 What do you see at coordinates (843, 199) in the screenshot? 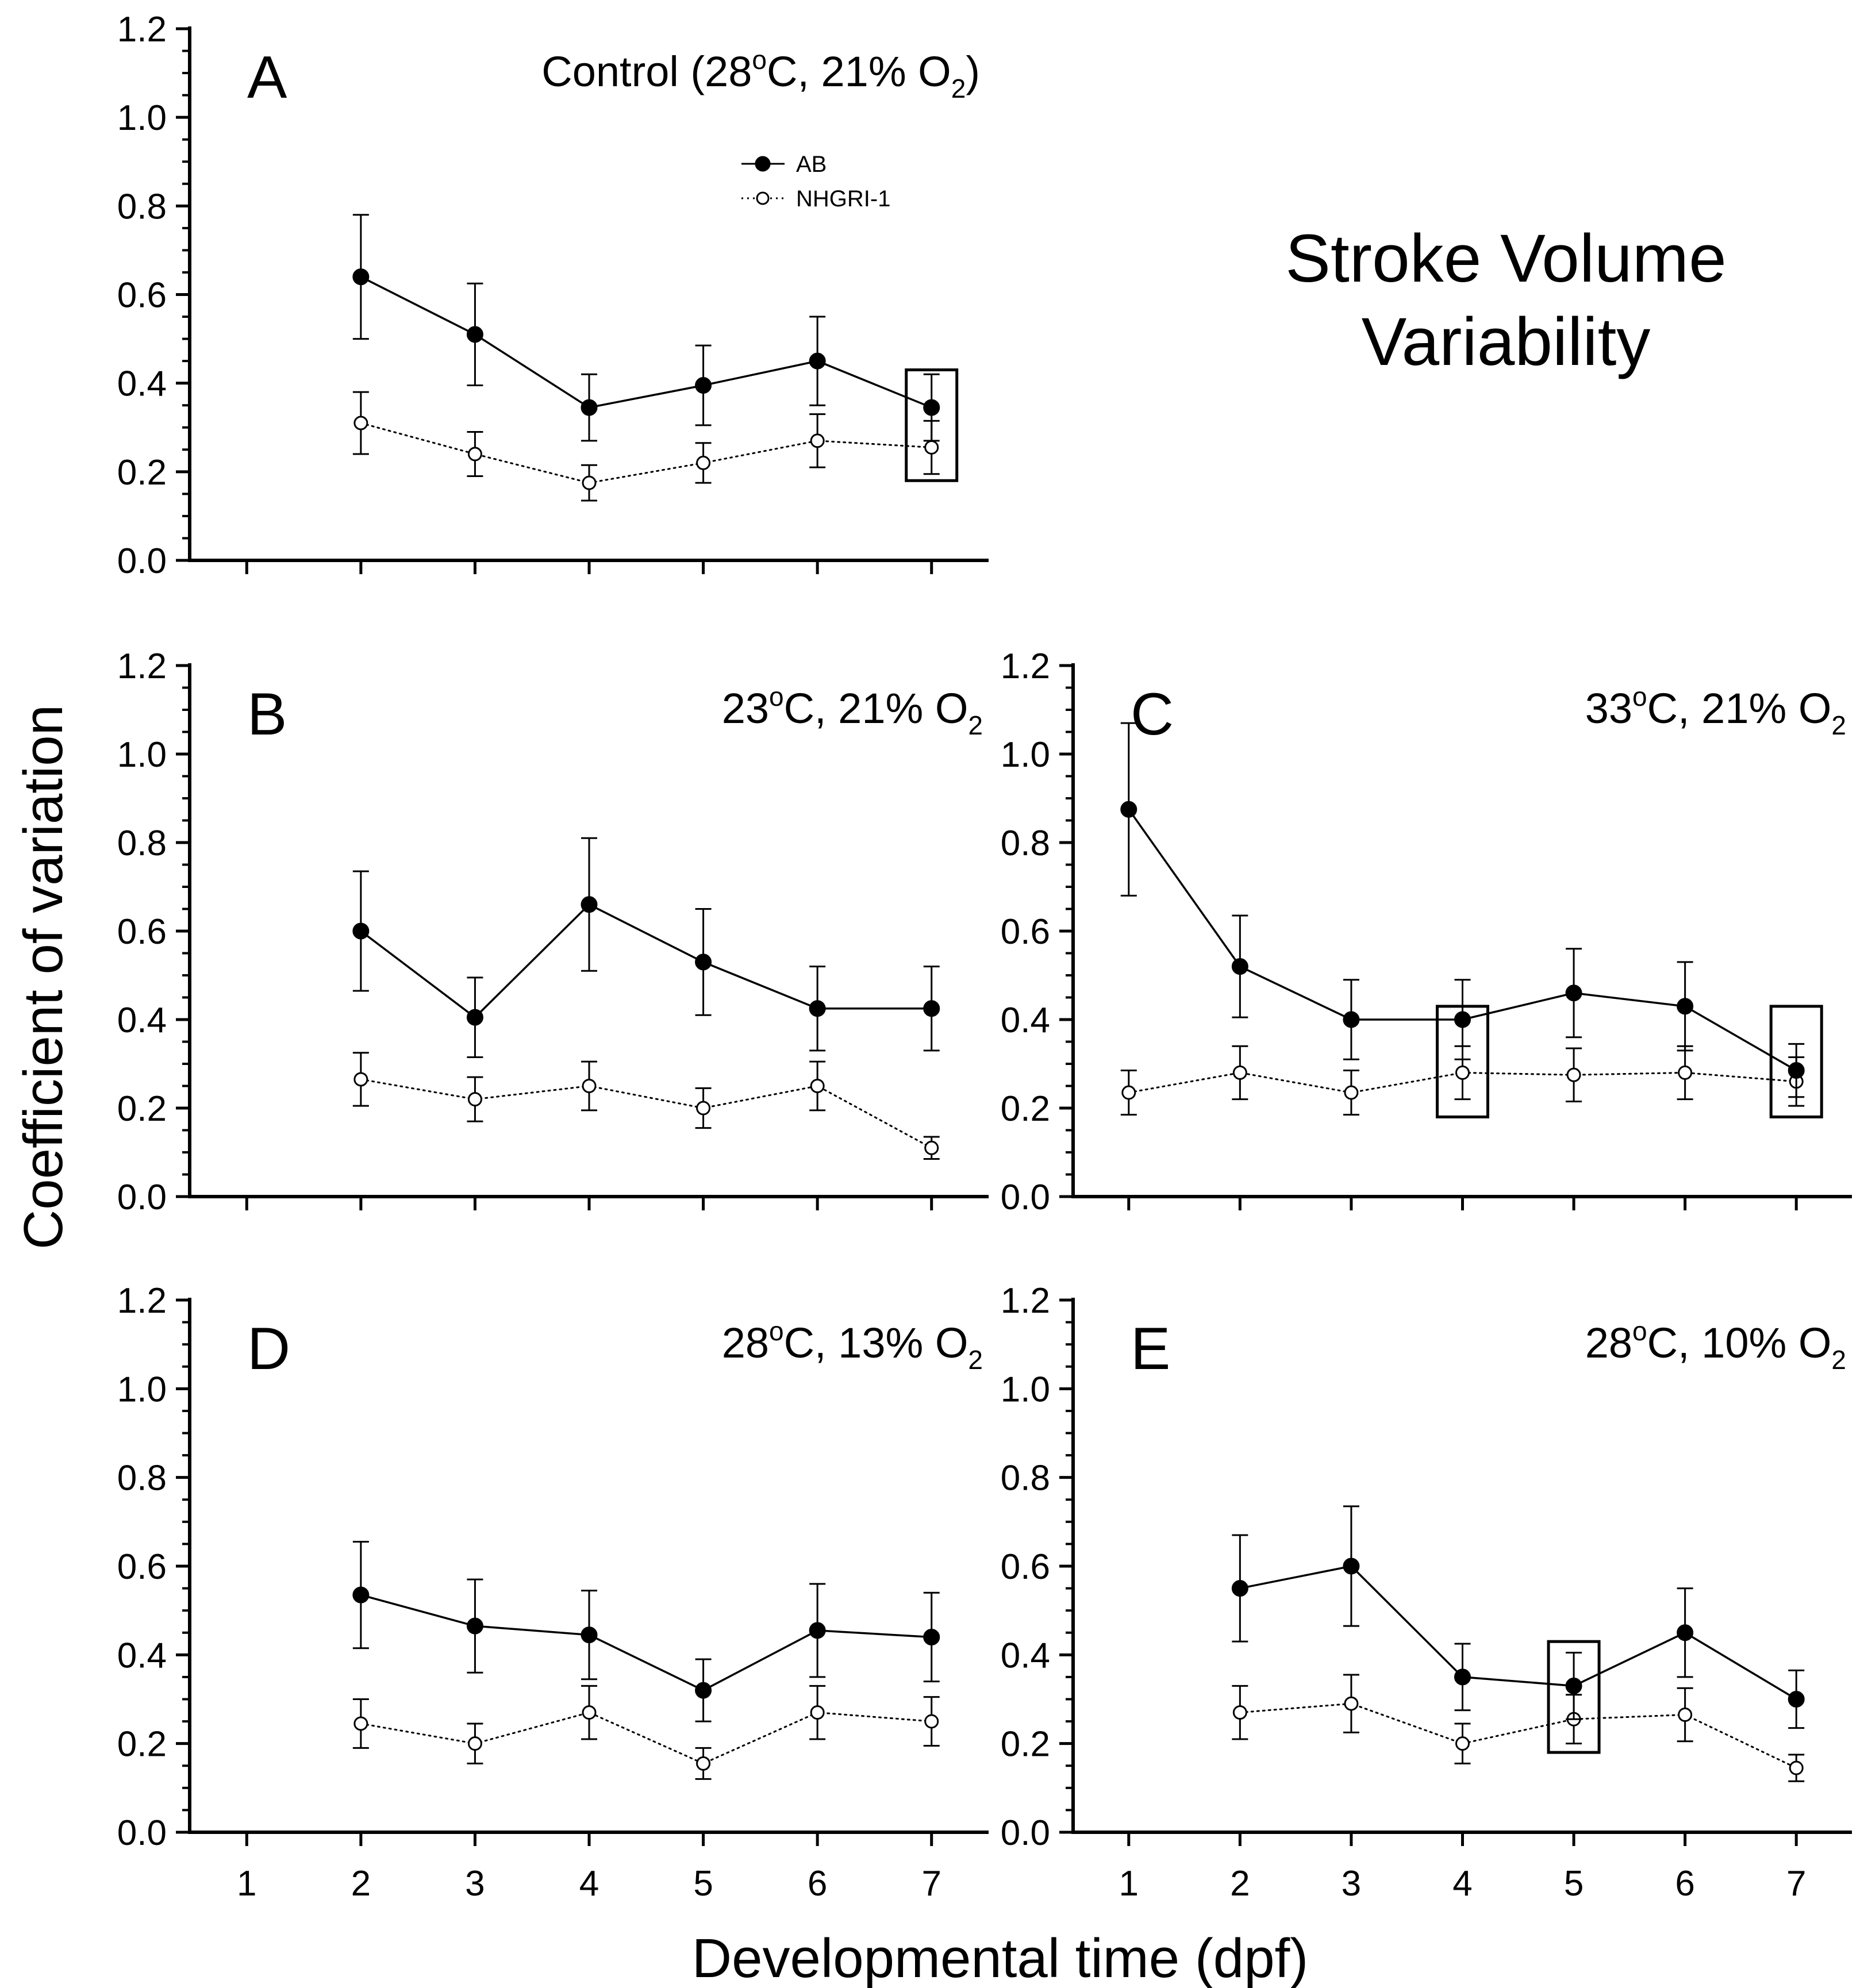
I see `legend-label: NHGRI-1` at bounding box center [843, 199].